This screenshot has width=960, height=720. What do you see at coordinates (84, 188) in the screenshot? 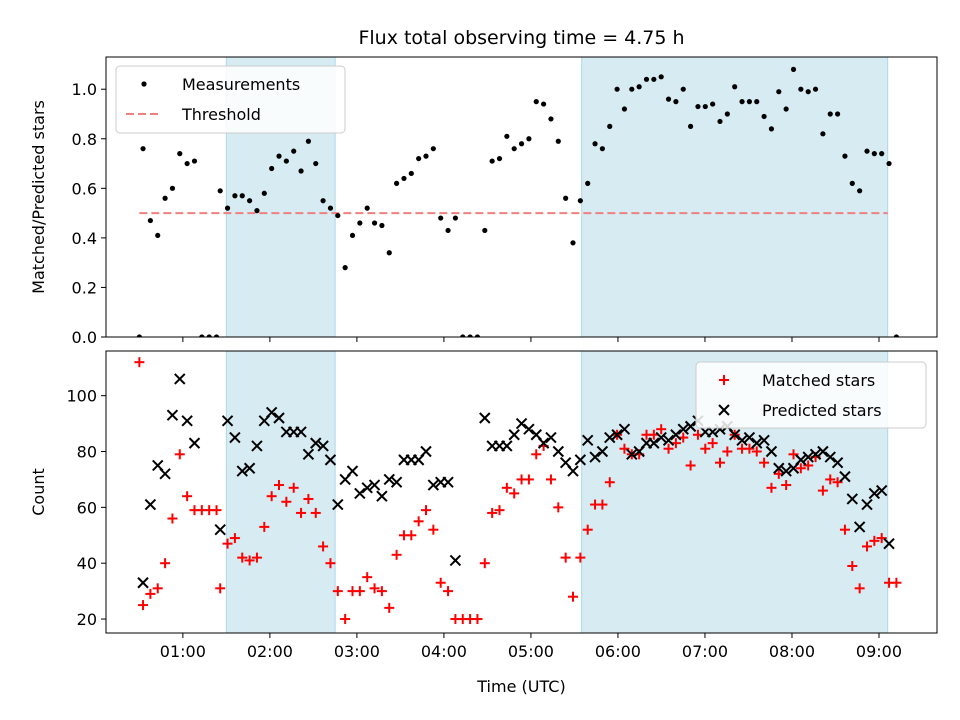
I see `y-tick-label: 0.6` at bounding box center [84, 188].